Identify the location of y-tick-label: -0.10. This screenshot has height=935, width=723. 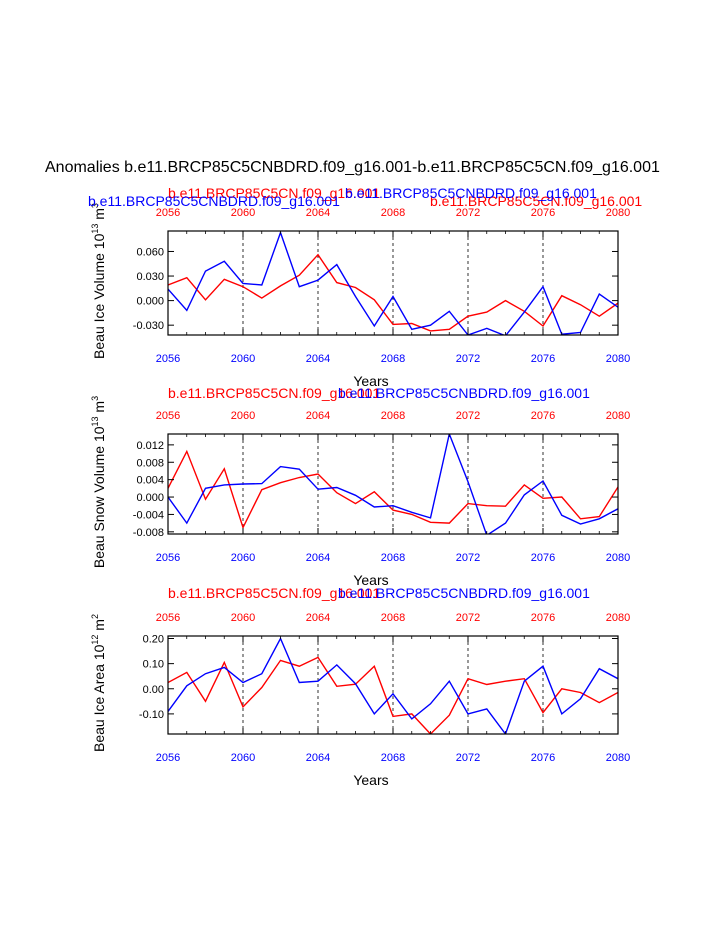
(151, 715).